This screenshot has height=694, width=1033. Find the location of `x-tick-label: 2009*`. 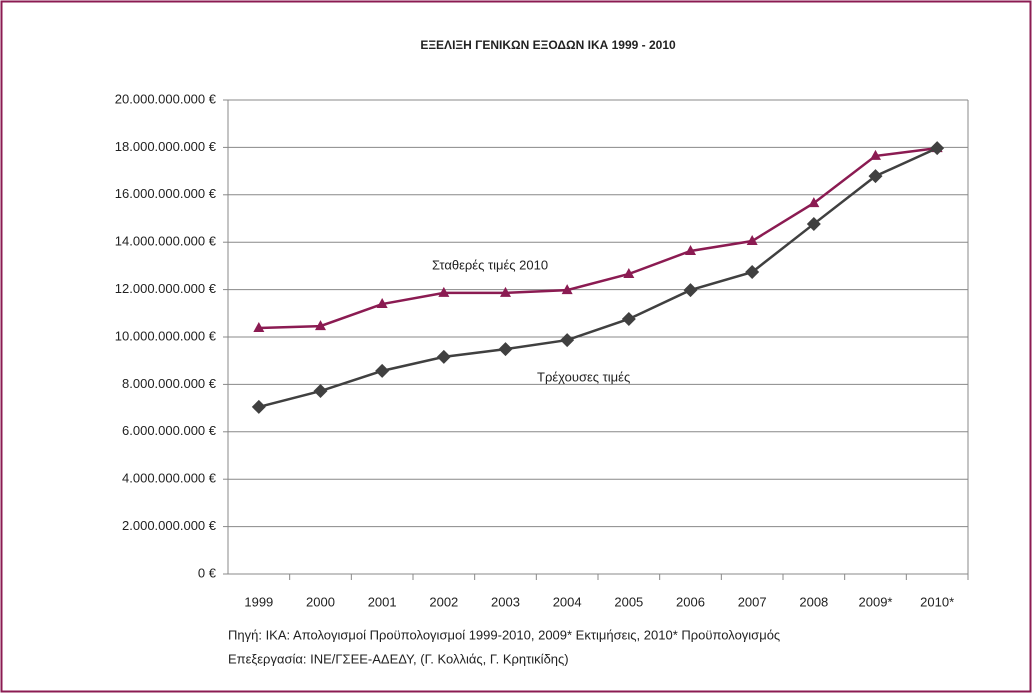

x-tick-label: 2009* is located at coordinates (876, 601).